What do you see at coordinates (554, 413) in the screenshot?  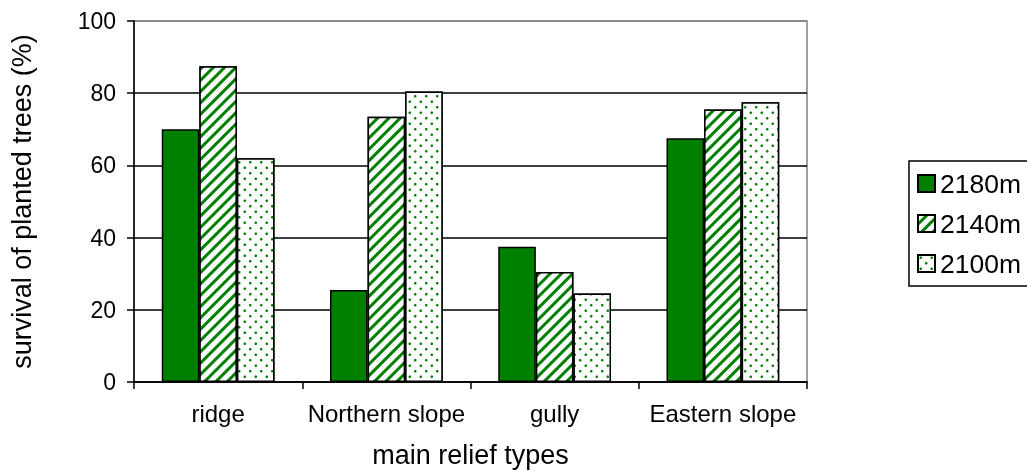 I see `x-tick-label: gully` at bounding box center [554, 413].